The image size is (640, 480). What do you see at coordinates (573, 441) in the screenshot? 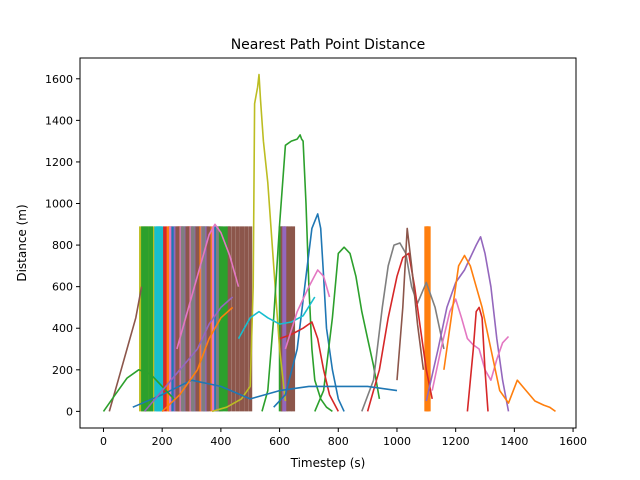
I see `x-tick-label-1600: 1600` at bounding box center [573, 441].